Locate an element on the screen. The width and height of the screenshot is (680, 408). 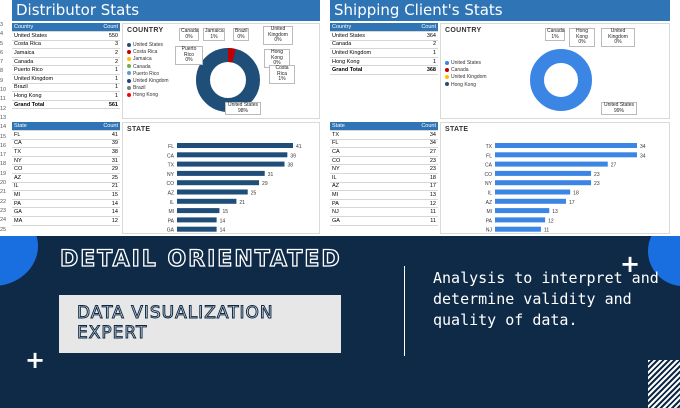
callout-label: United States is located at coordinates (243, 105).